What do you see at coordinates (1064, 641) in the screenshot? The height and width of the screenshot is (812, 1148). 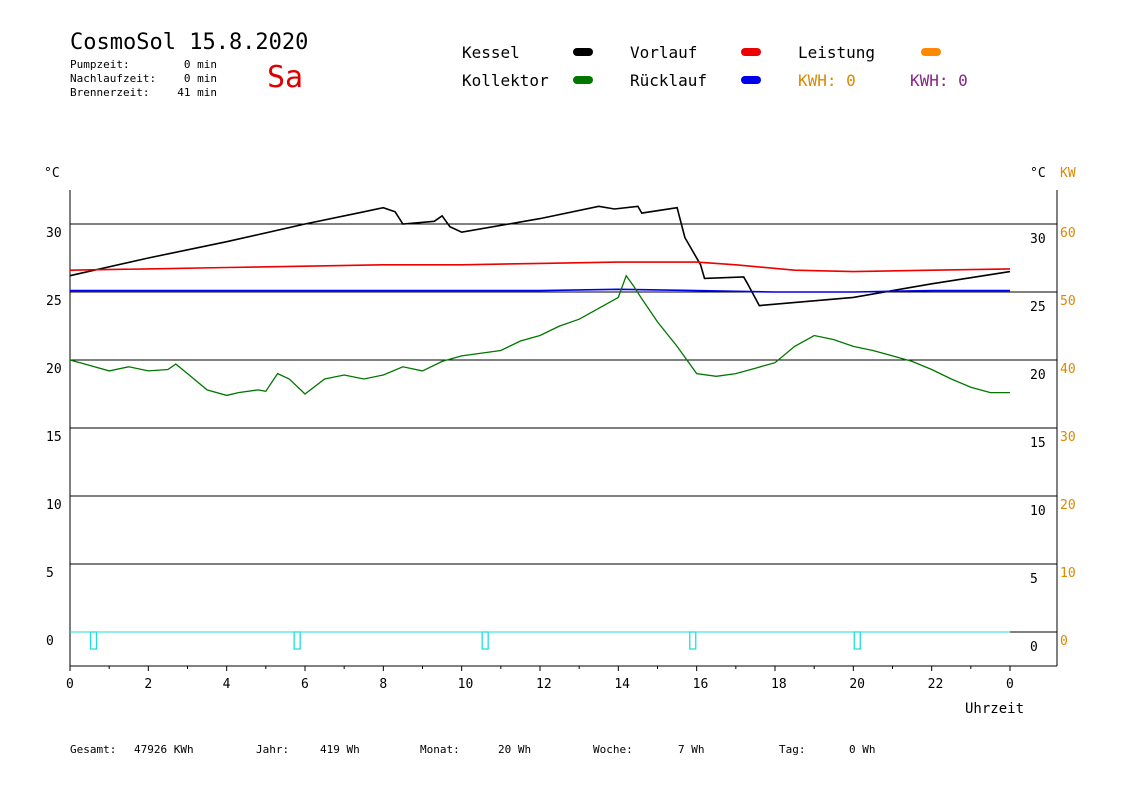 I see `y-tick-kw-0: 0` at bounding box center [1064, 641].